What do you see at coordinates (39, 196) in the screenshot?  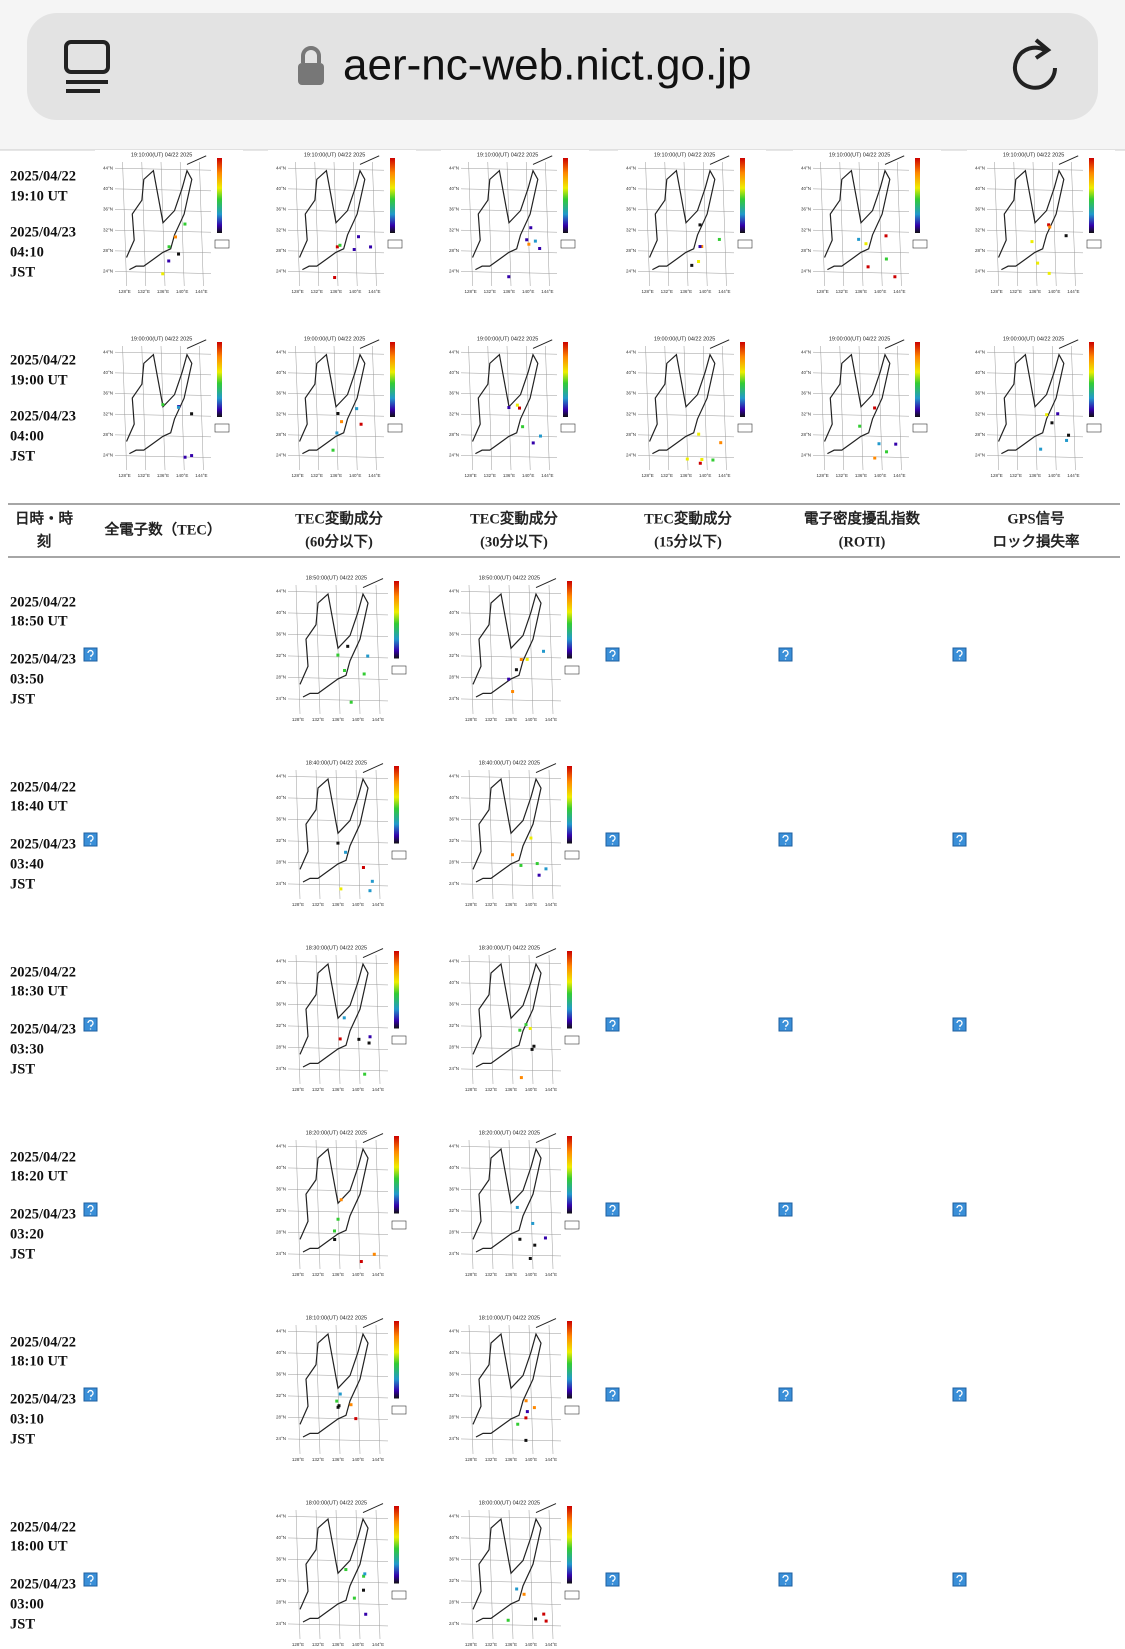 I see `date-text: 19:10 UT` at bounding box center [39, 196].